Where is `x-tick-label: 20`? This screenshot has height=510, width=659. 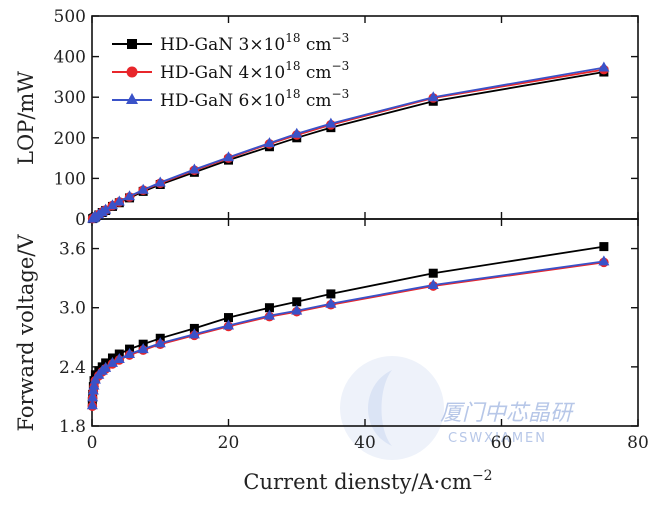
x-tick-label: 20 is located at coordinates (229, 443).